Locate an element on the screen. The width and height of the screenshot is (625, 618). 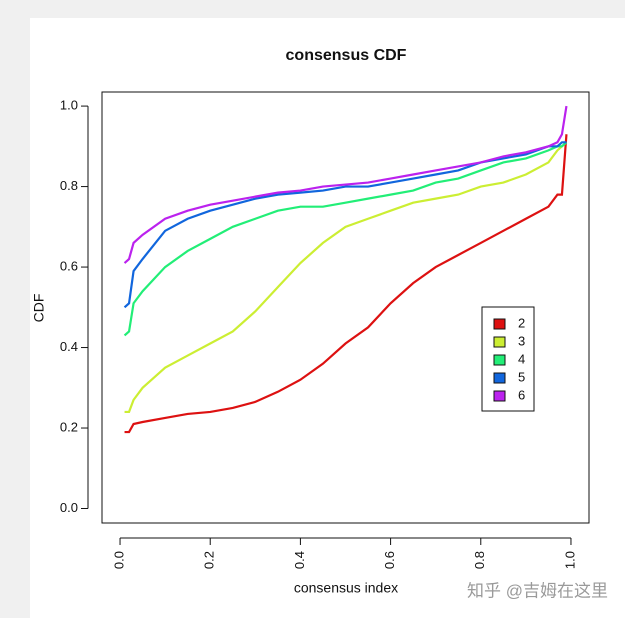
legend-label: 4 is located at coordinates (521, 358).